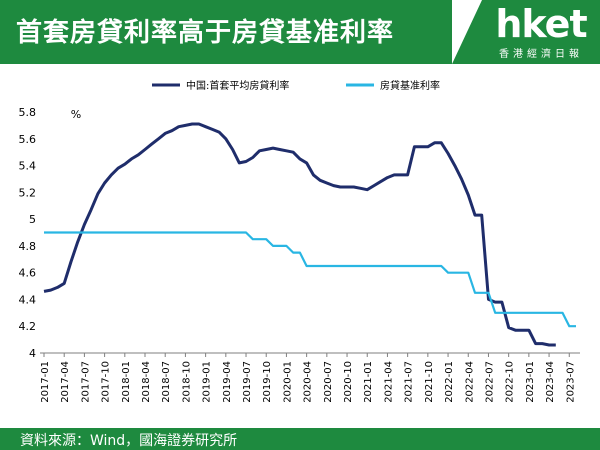  I want to click on x-tick-label: 2022-10, so click(510, 382).